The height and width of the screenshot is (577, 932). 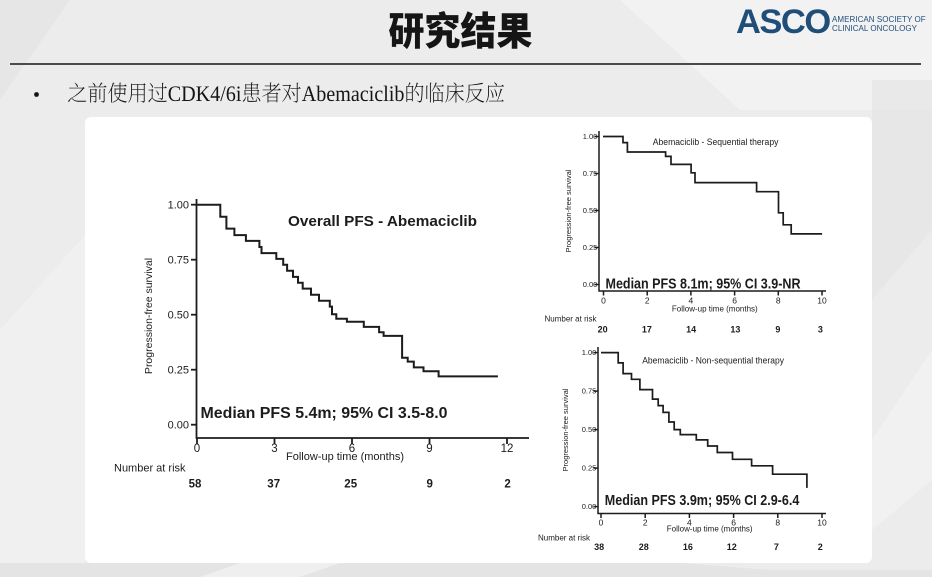 What do you see at coordinates (735, 330) in the screenshot?
I see `svg-text: 13` at bounding box center [735, 330].